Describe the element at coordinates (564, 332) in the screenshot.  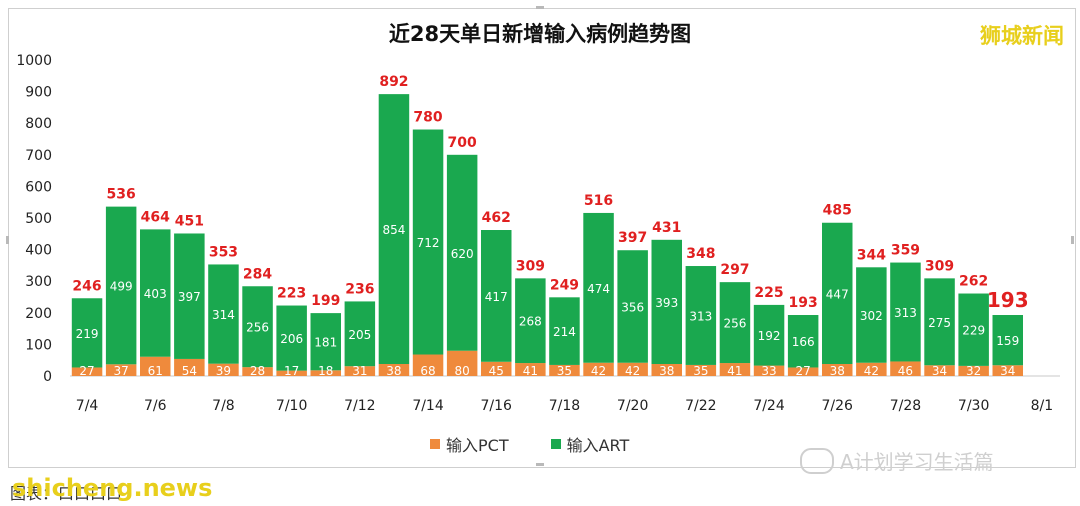
I see `data-label-art: 214` at that location.